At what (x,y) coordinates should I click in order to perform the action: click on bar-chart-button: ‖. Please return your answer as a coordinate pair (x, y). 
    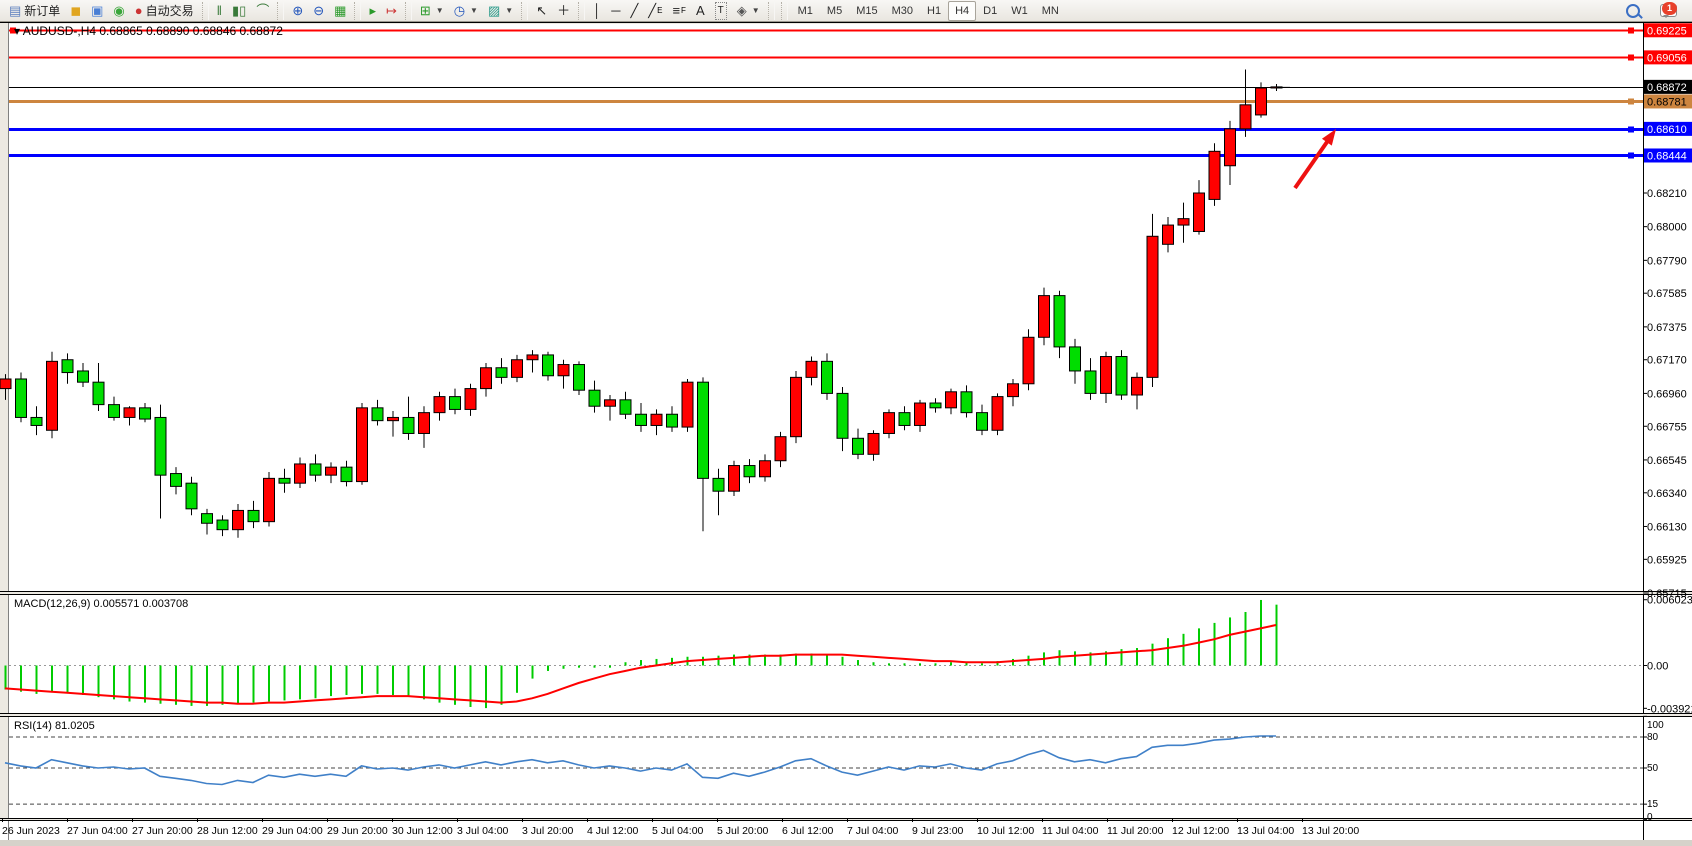
    Looking at the image, I should click on (219, 11).